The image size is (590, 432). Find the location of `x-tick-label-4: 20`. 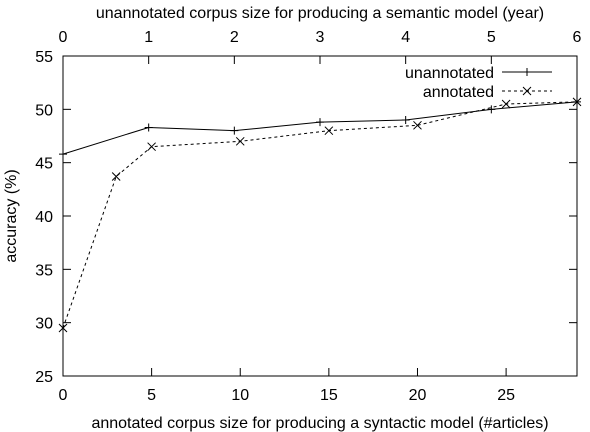

x-tick-label-4: 20 is located at coordinates (418, 395).